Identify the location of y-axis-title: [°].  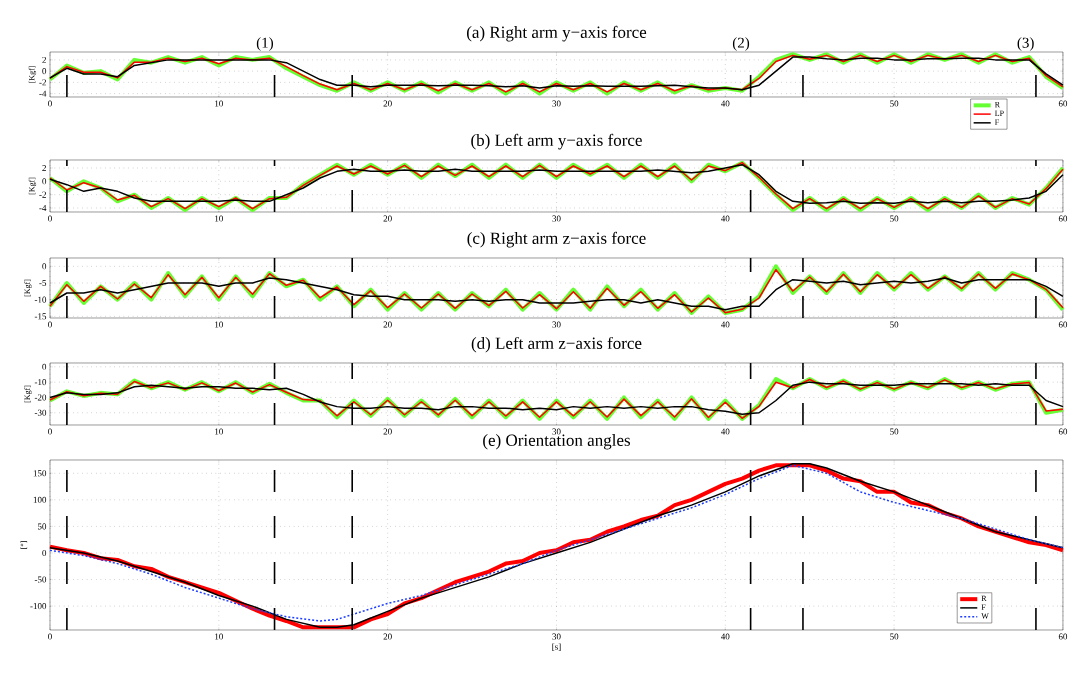
(24, 545).